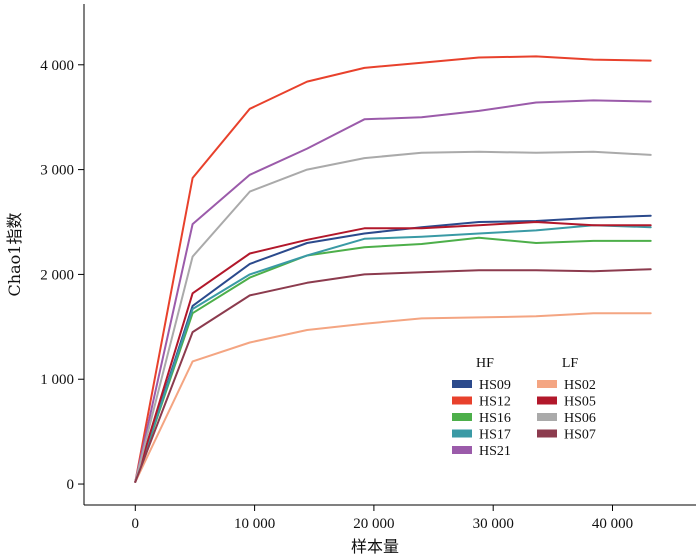 This screenshot has width=700, height=558. Describe the element at coordinates (612, 524) in the screenshot. I see `x-tick-label: 40 000` at that location.